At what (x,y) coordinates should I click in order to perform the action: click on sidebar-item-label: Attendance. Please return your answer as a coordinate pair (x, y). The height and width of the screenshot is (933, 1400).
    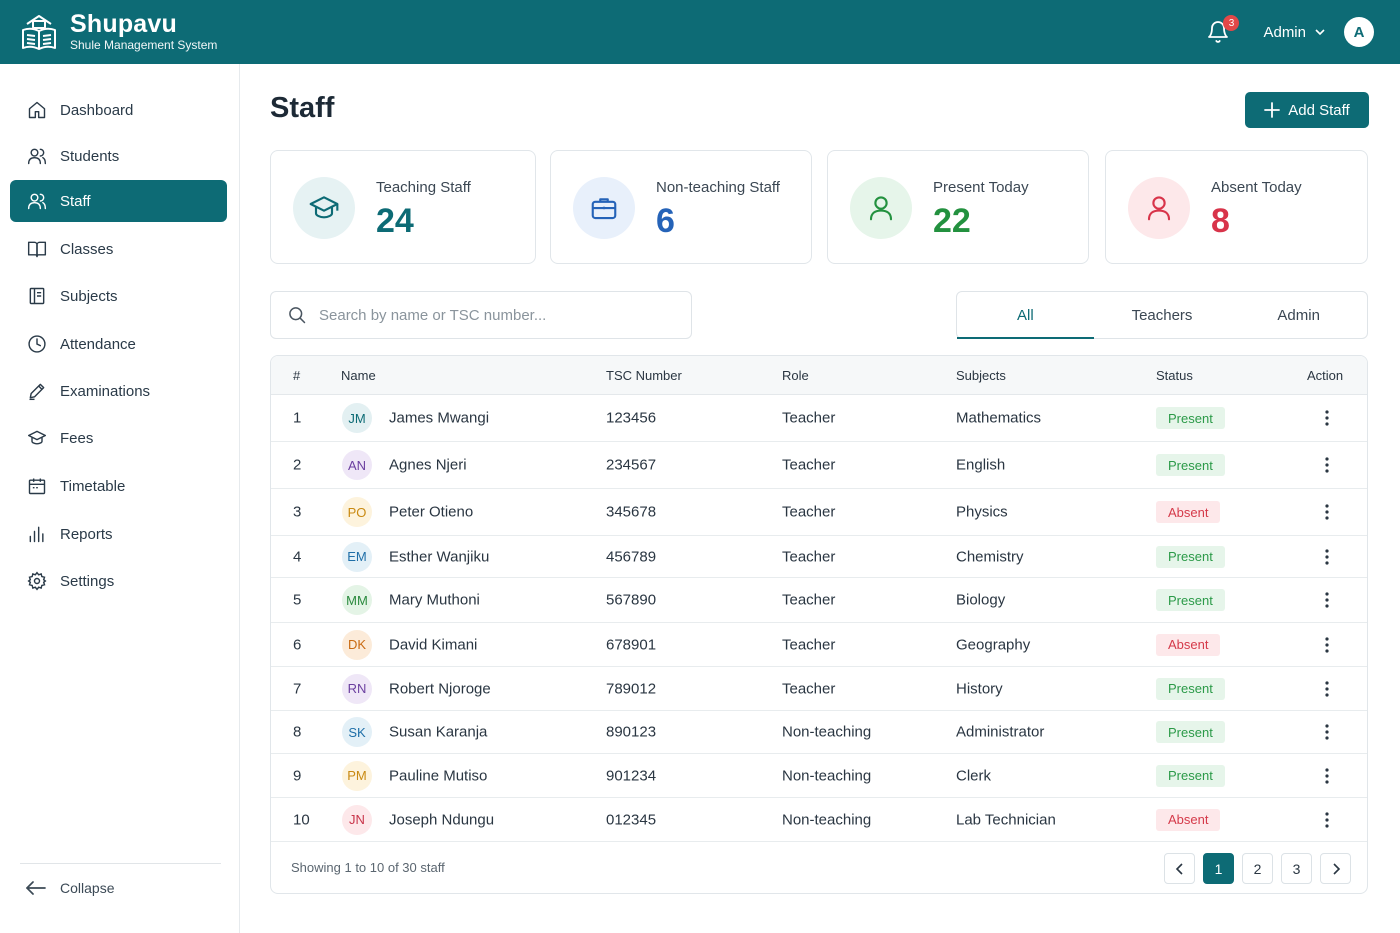
    Looking at the image, I should click on (98, 344).